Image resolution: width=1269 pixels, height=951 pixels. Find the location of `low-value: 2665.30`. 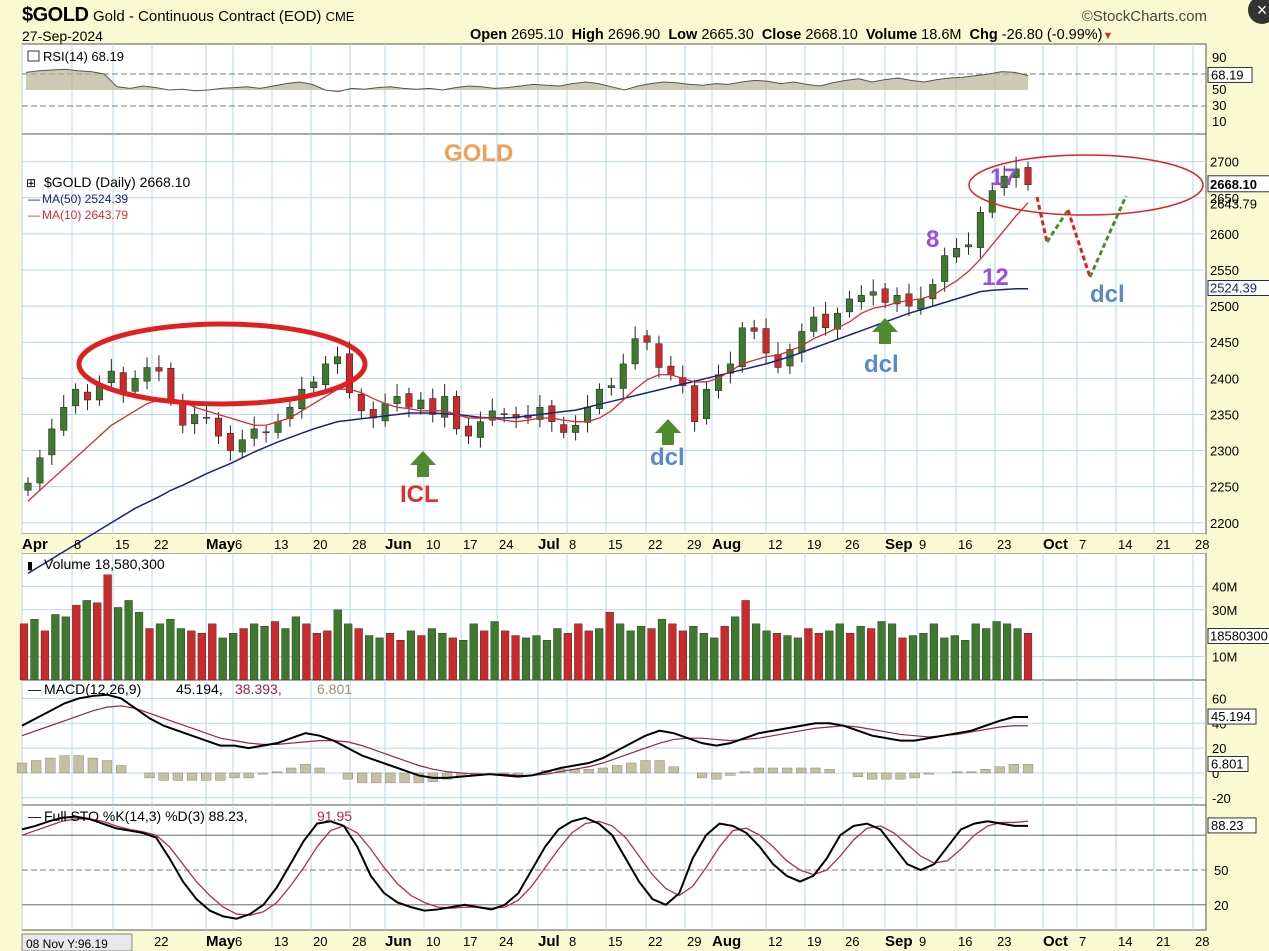

low-value: 2665.30 is located at coordinates (727, 35).